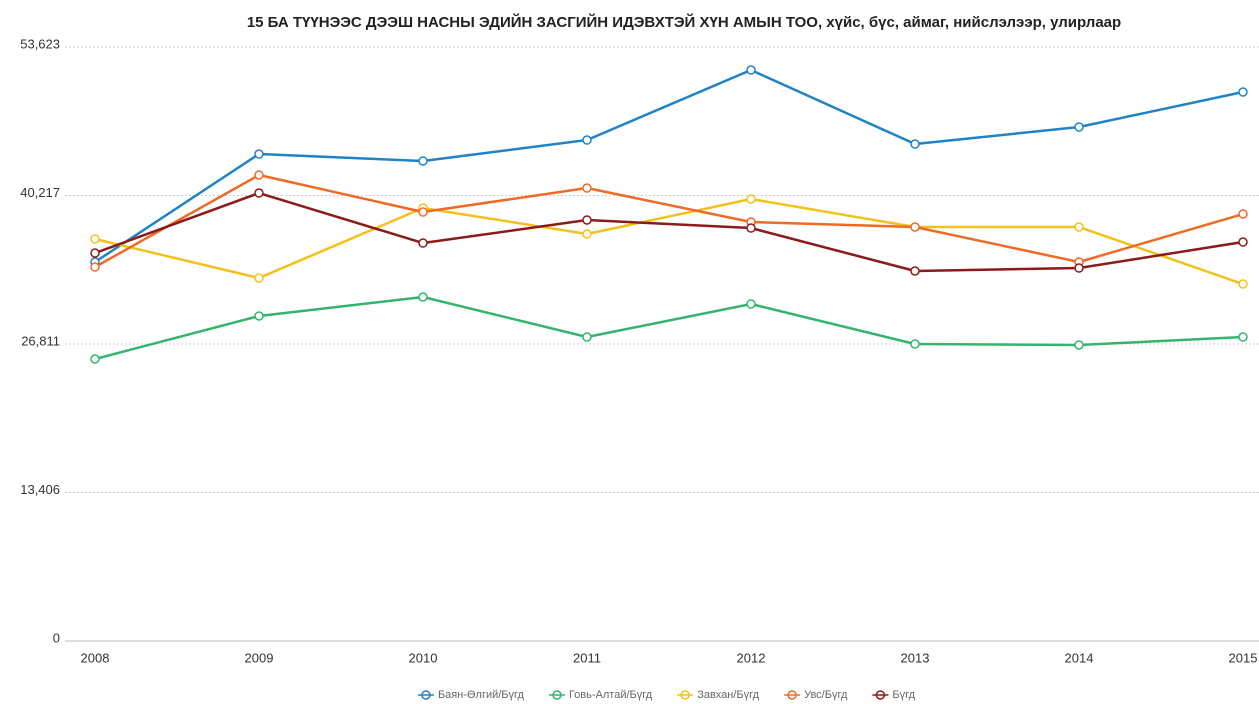 The height and width of the screenshot is (704, 1259). What do you see at coordinates (40, 340) in the screenshot?
I see `y-tick-label: 26,811` at bounding box center [40, 340].